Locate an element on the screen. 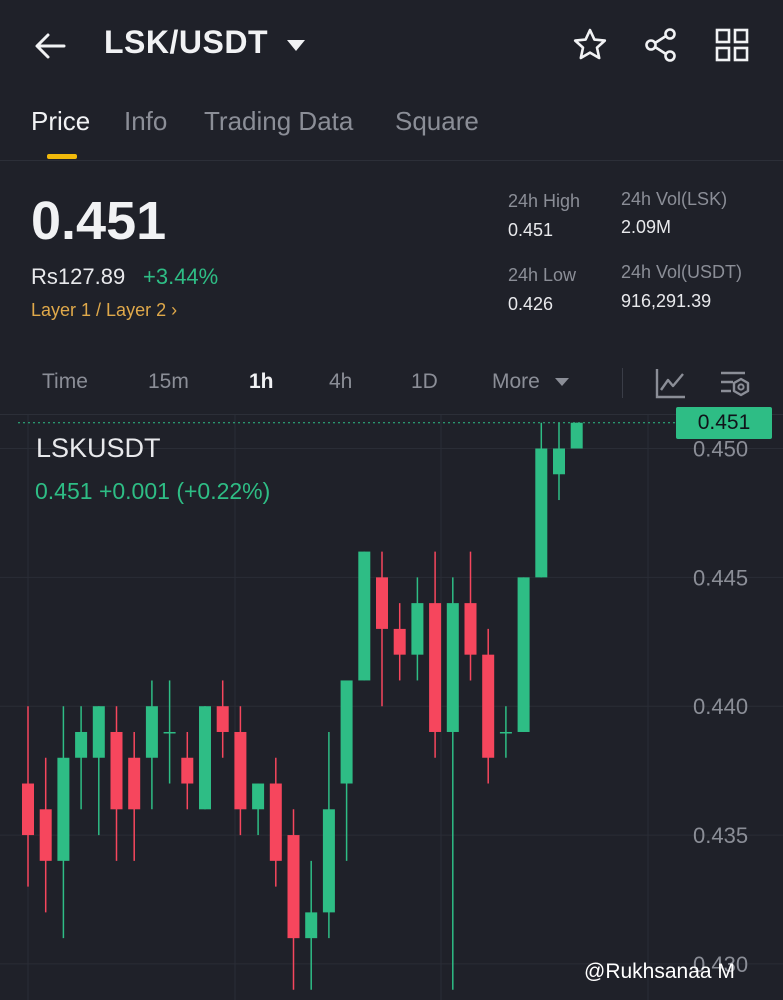  more-chevron-down-icon is located at coordinates (562, 382).